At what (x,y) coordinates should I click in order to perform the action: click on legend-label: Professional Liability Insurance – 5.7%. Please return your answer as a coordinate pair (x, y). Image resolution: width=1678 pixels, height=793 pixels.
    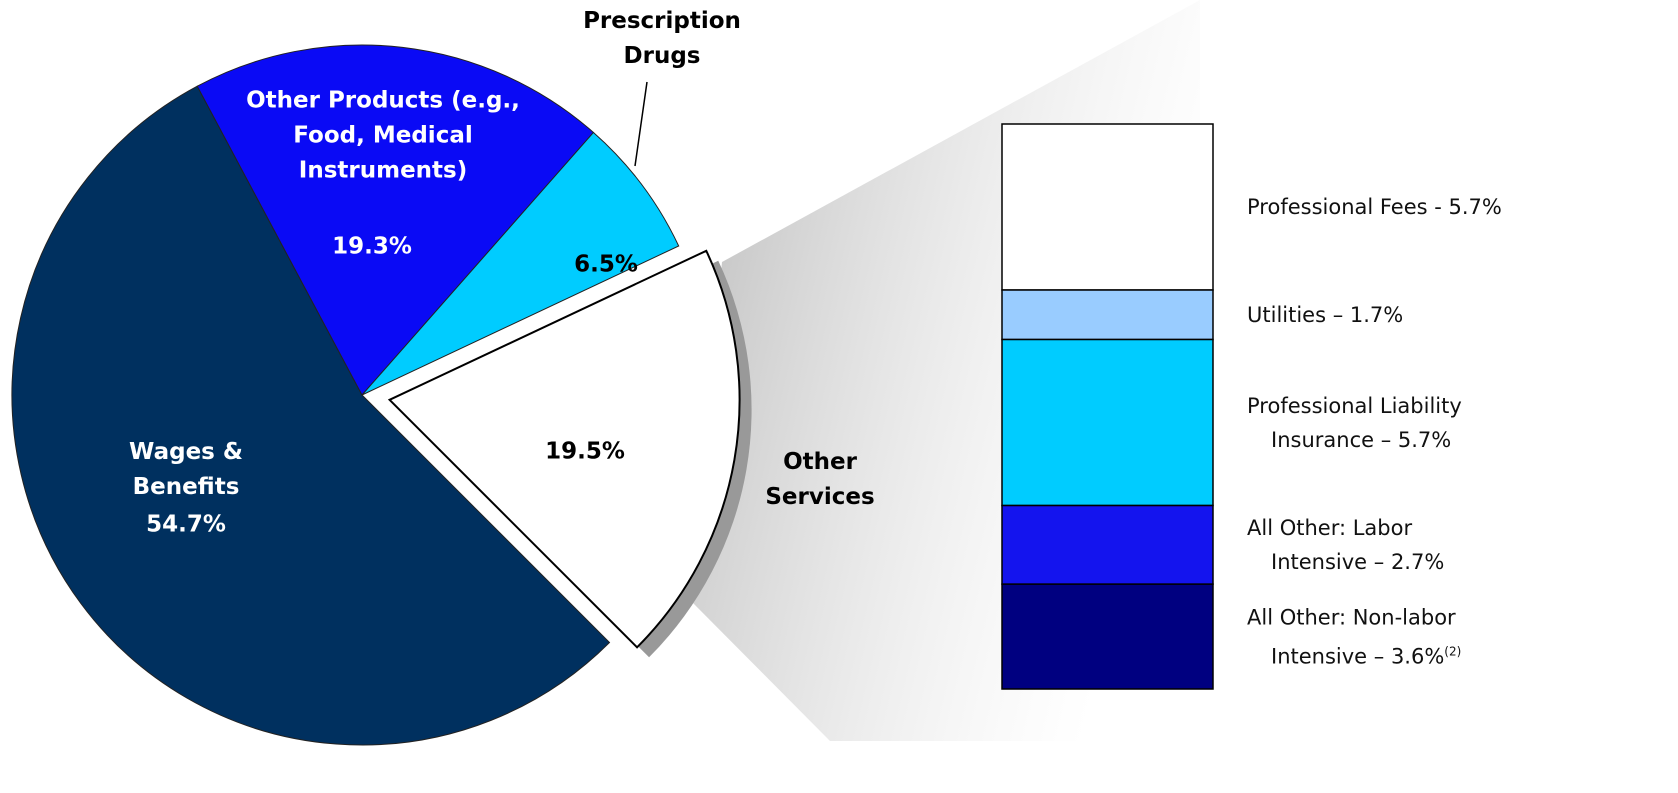
    Looking at the image, I should click on (1354, 422).